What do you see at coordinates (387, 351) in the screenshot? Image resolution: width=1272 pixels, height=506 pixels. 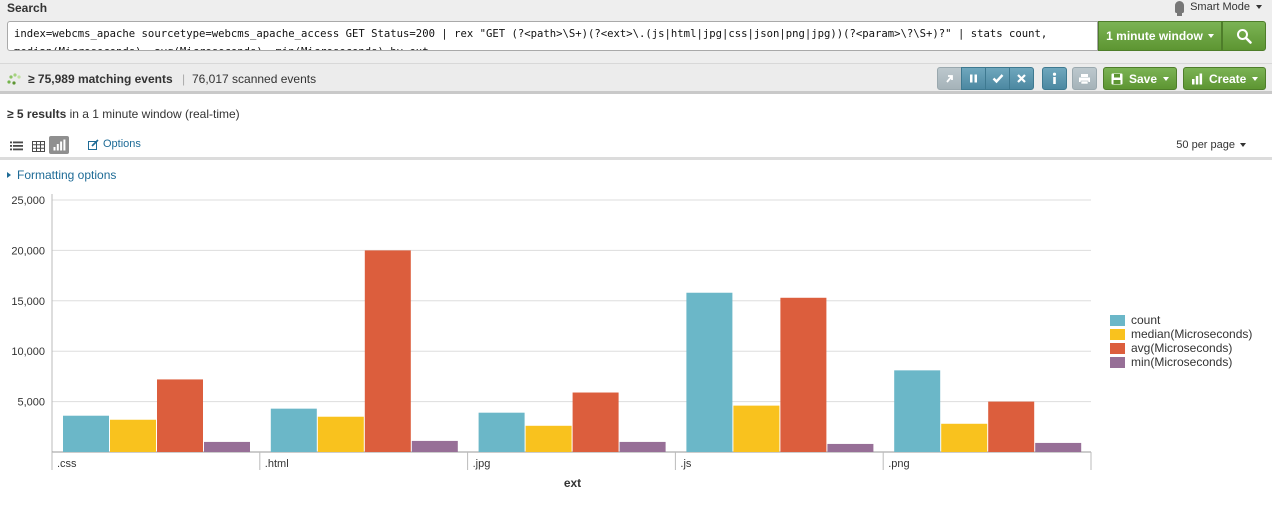 I see `bar-avg-microseconds--html` at bounding box center [387, 351].